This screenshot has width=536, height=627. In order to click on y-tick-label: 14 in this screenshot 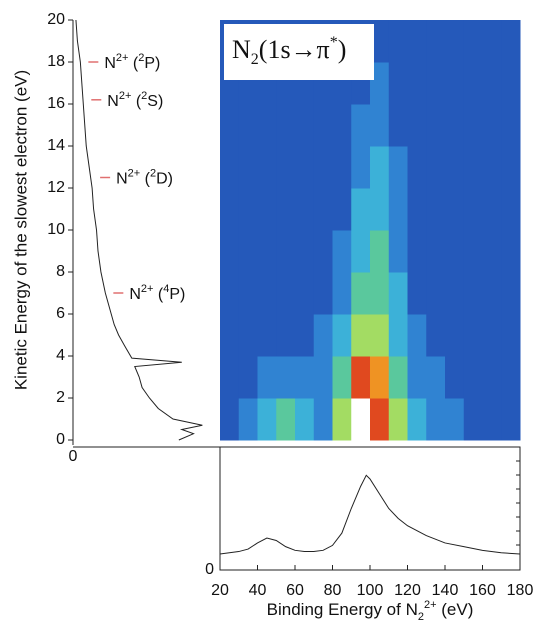, I will do `click(56, 145)`.